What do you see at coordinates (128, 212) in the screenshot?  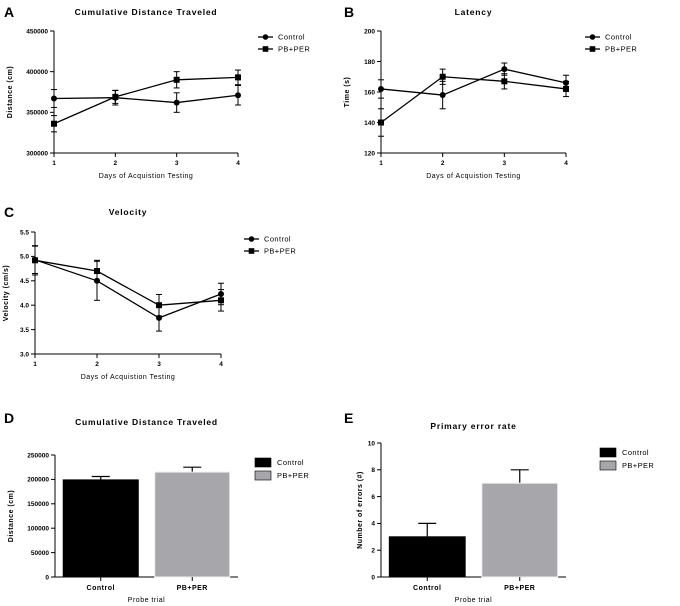 I see `chart-title: Velocity` at bounding box center [128, 212].